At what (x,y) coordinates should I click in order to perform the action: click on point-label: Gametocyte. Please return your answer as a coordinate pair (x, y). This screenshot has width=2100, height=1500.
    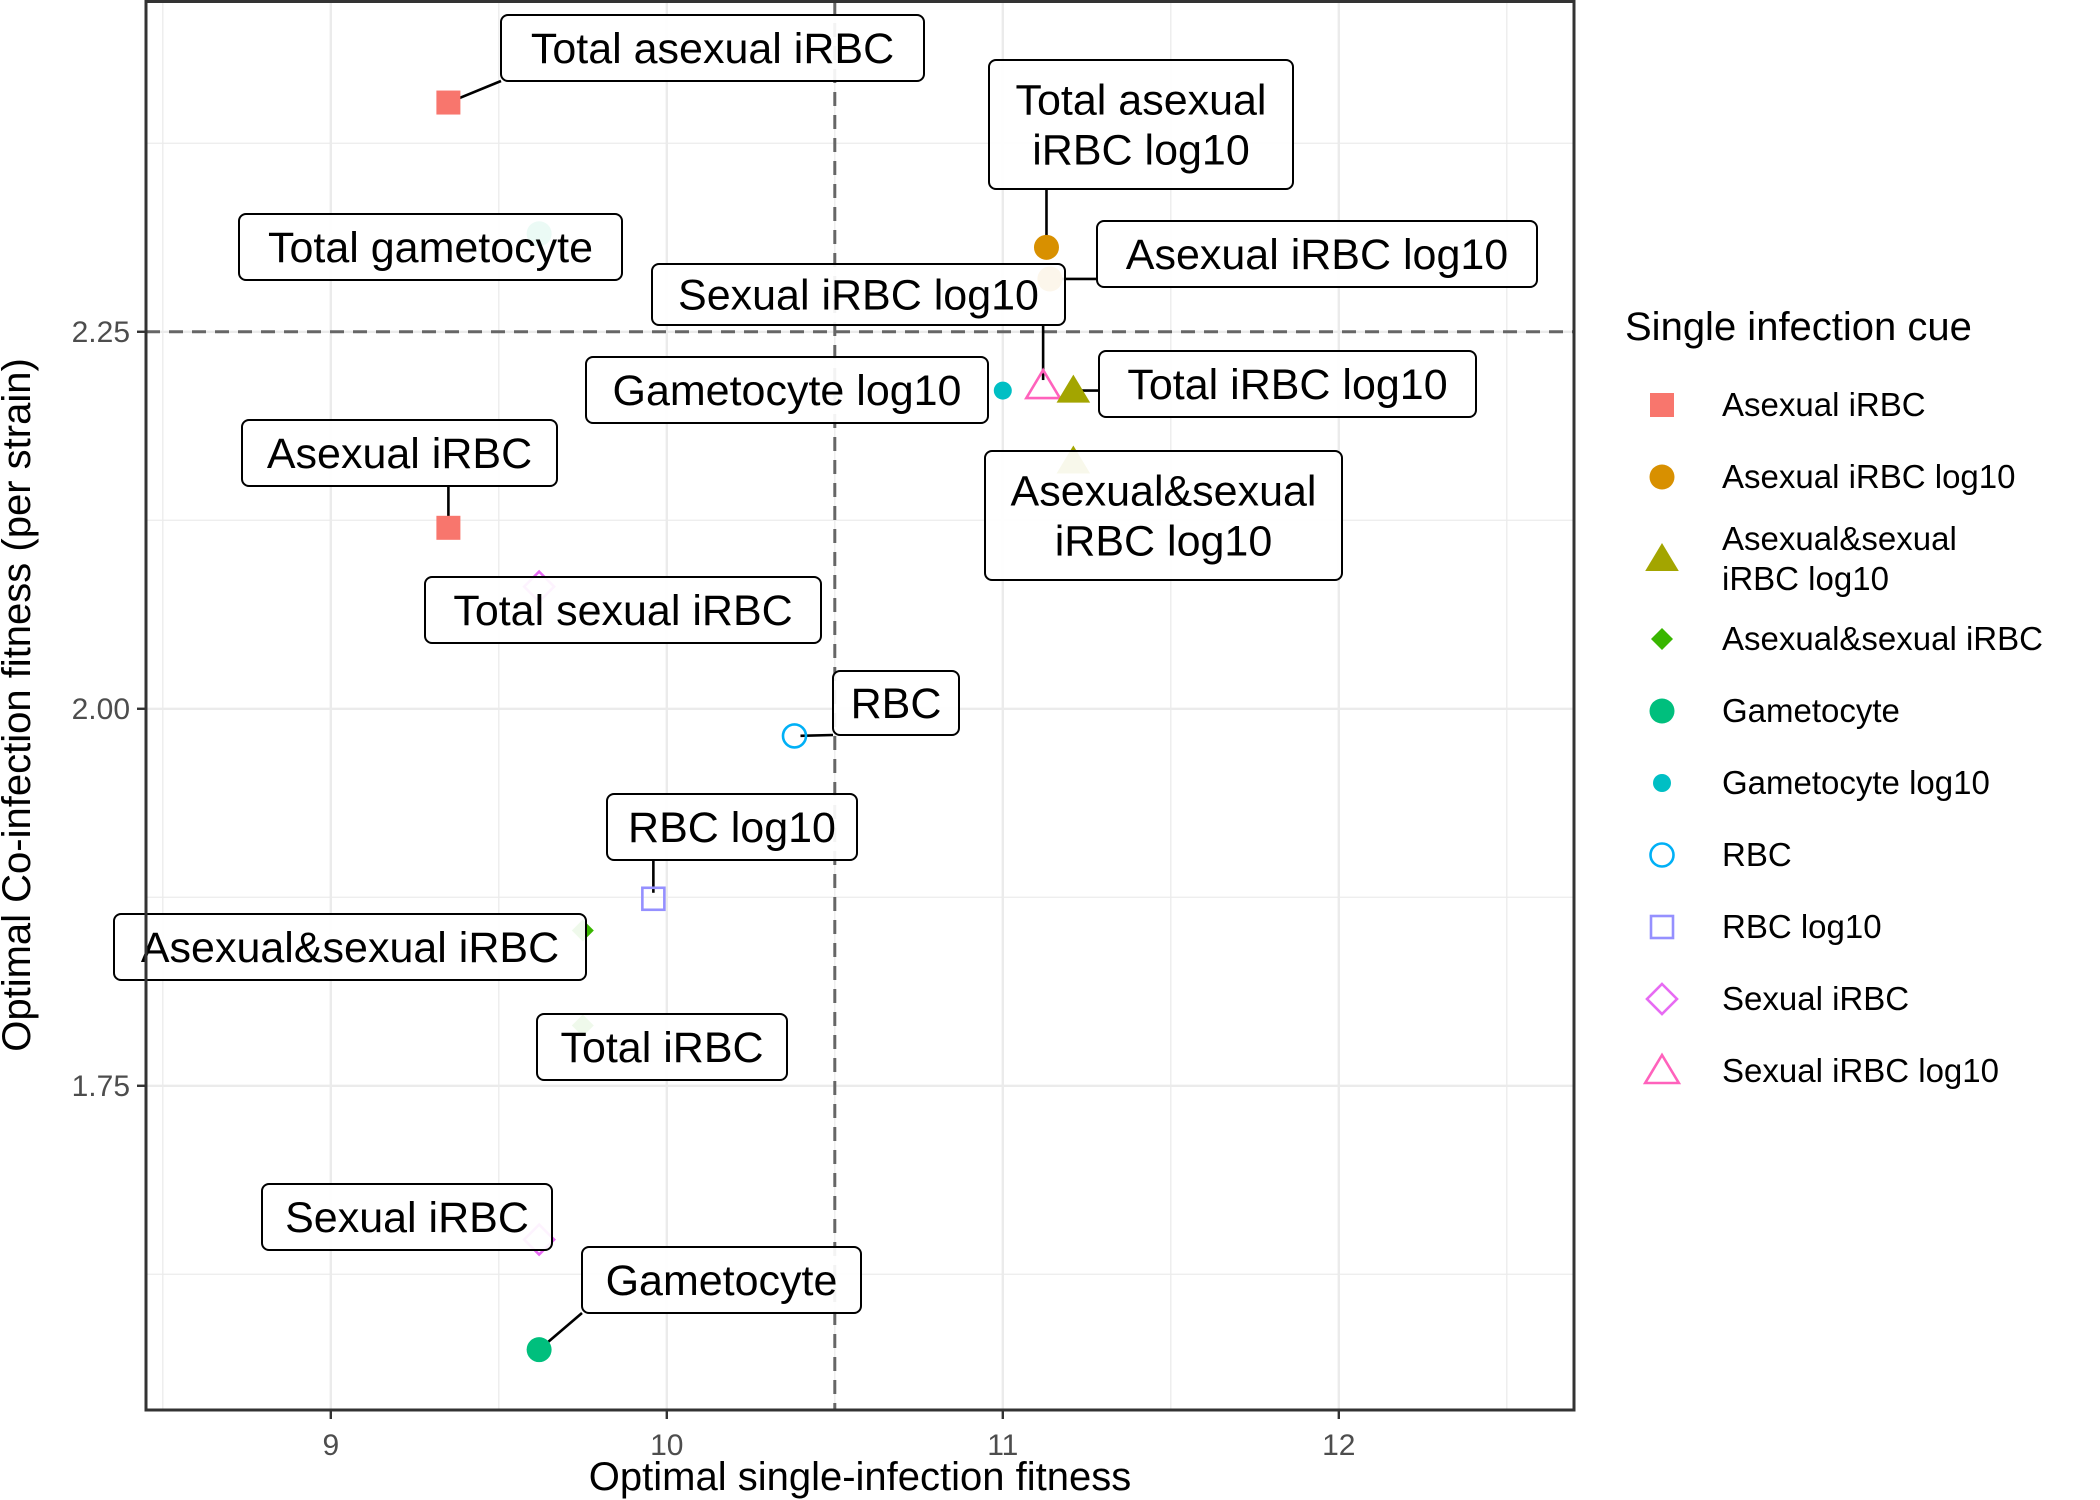
    Looking at the image, I should click on (722, 1281).